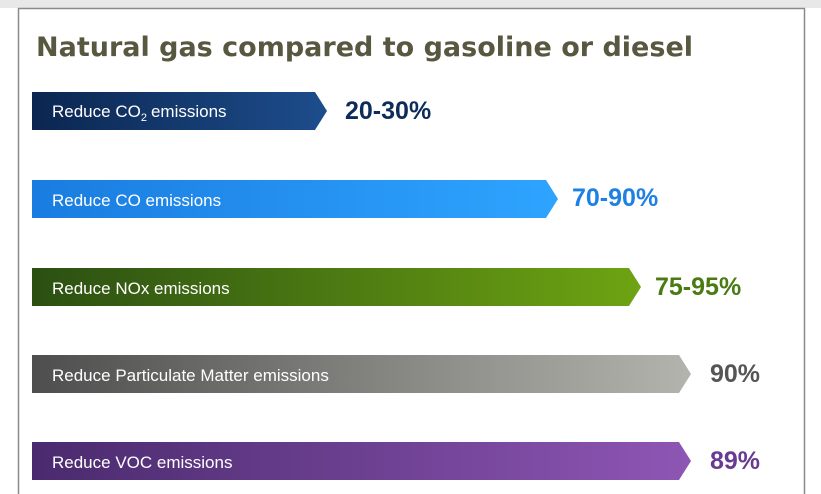  I want to click on bar-label: Reduce NOx emissions, so click(141, 288).